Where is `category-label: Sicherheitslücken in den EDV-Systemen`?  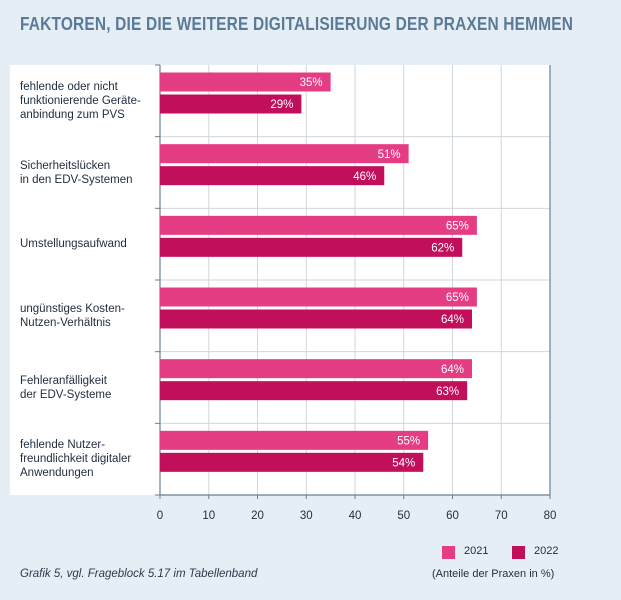
category-label: Sicherheitslücken in den EDV-Systemen is located at coordinates (90, 173).